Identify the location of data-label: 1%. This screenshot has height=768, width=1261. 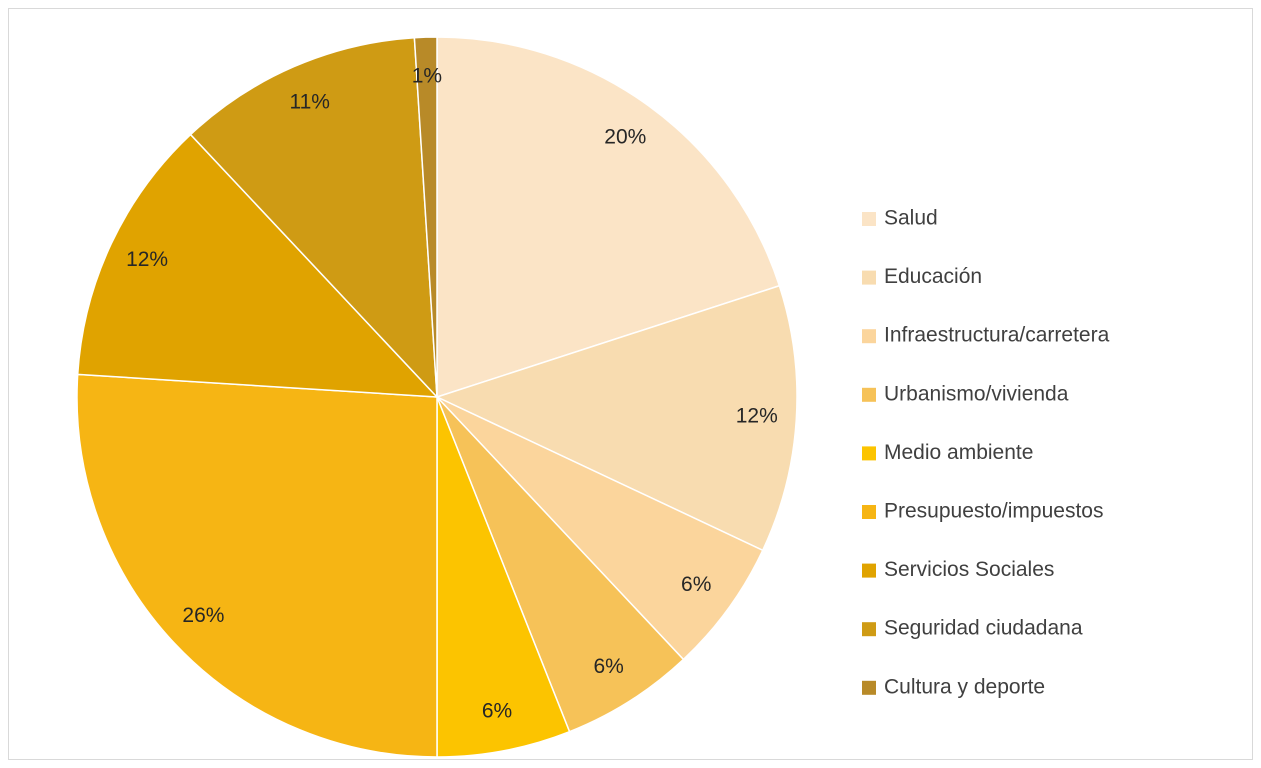
(427, 75).